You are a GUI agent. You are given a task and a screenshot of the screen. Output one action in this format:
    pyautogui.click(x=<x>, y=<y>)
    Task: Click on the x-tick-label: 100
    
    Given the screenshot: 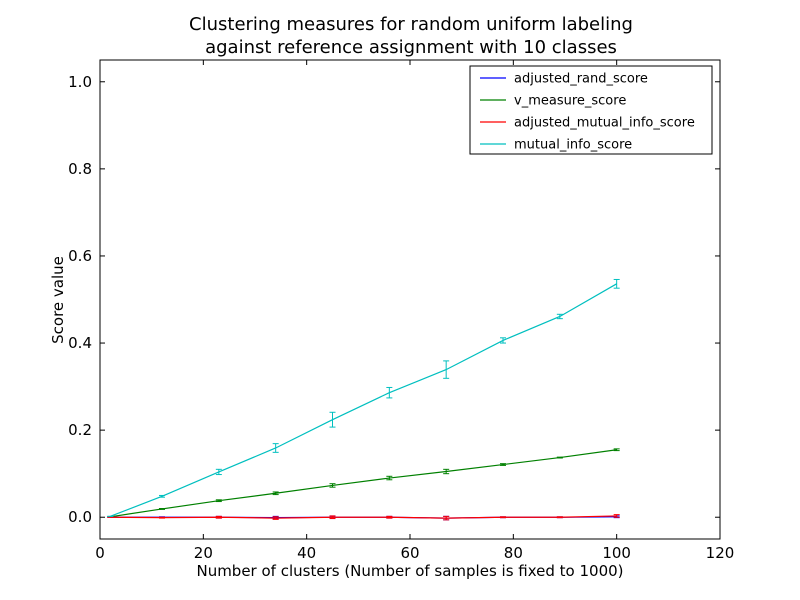 What is the action you would take?
    pyautogui.click(x=616, y=553)
    